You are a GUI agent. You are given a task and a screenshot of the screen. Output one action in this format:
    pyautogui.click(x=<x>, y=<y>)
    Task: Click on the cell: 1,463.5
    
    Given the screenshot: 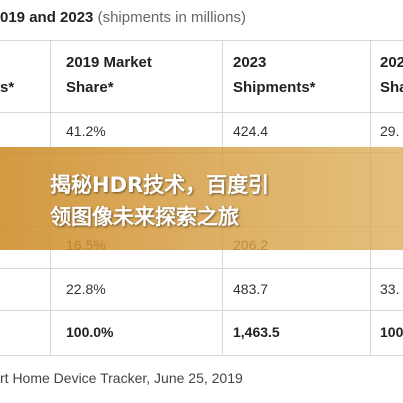 What is the action you would take?
    pyautogui.click(x=256, y=332)
    